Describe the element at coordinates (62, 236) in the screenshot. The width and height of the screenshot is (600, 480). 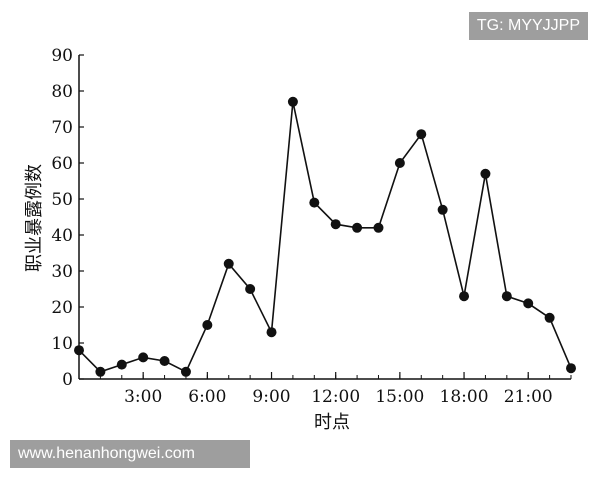
I see `y-tick-label: 40` at that location.